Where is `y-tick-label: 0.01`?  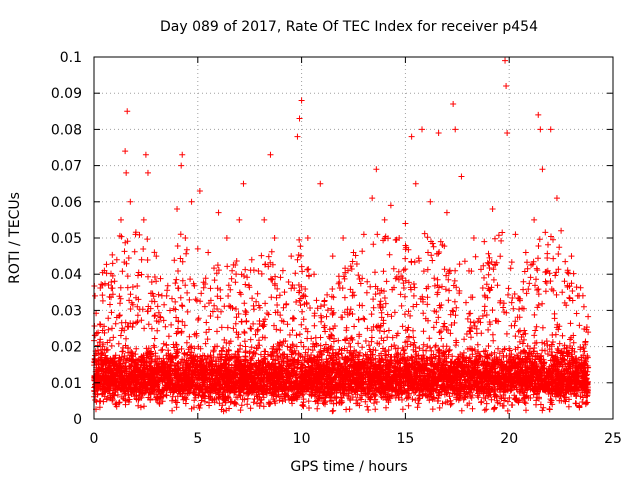
y-tick-label: 0.01 is located at coordinates (66, 384).